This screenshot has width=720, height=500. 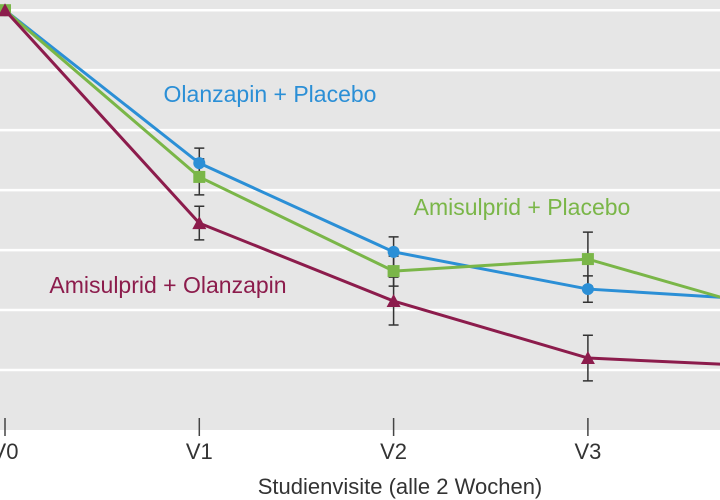 I want to click on x-tick-label: V2, so click(x=393, y=451).